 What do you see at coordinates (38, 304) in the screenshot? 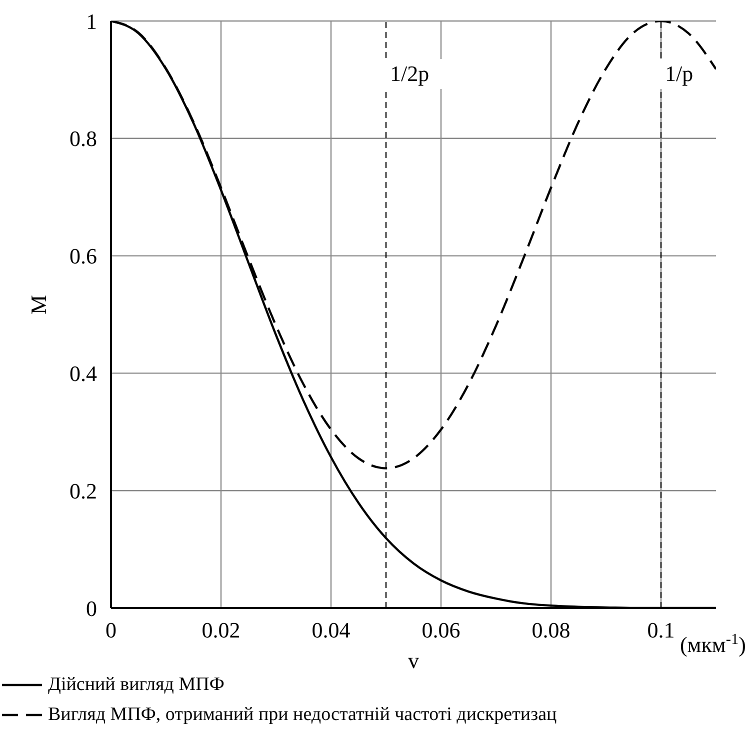
I see `y-axis-title: M` at bounding box center [38, 304].